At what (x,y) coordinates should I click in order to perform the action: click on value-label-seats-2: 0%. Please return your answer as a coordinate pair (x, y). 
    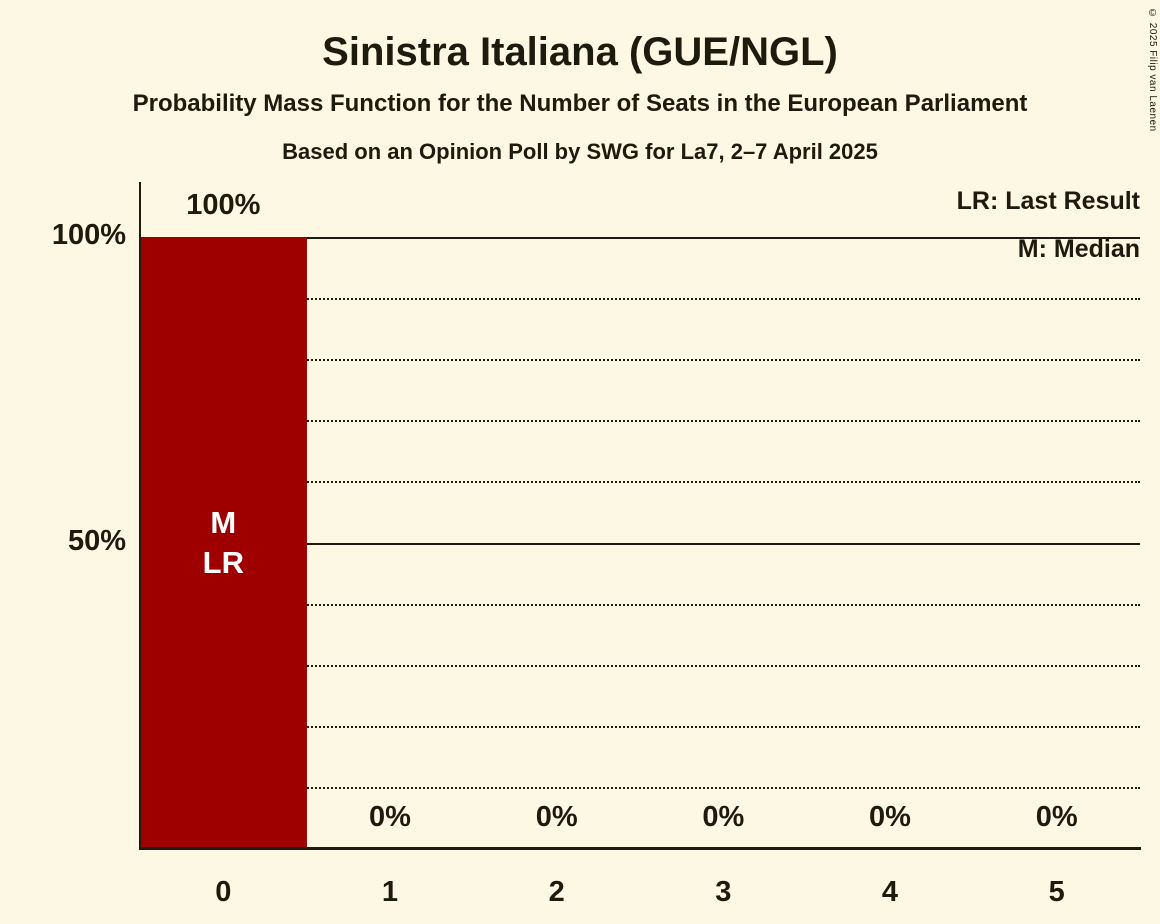
    Looking at the image, I should click on (556, 817).